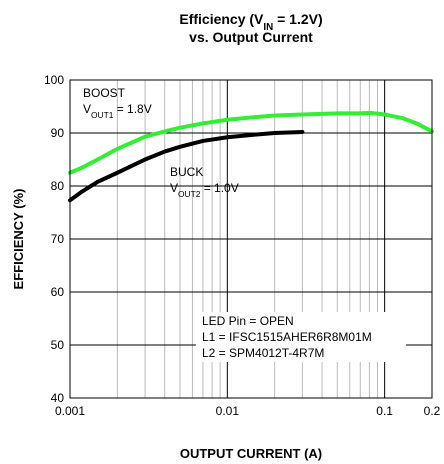  What do you see at coordinates (102, 115) in the screenshot?
I see `subscript: OUT1` at bounding box center [102, 115].